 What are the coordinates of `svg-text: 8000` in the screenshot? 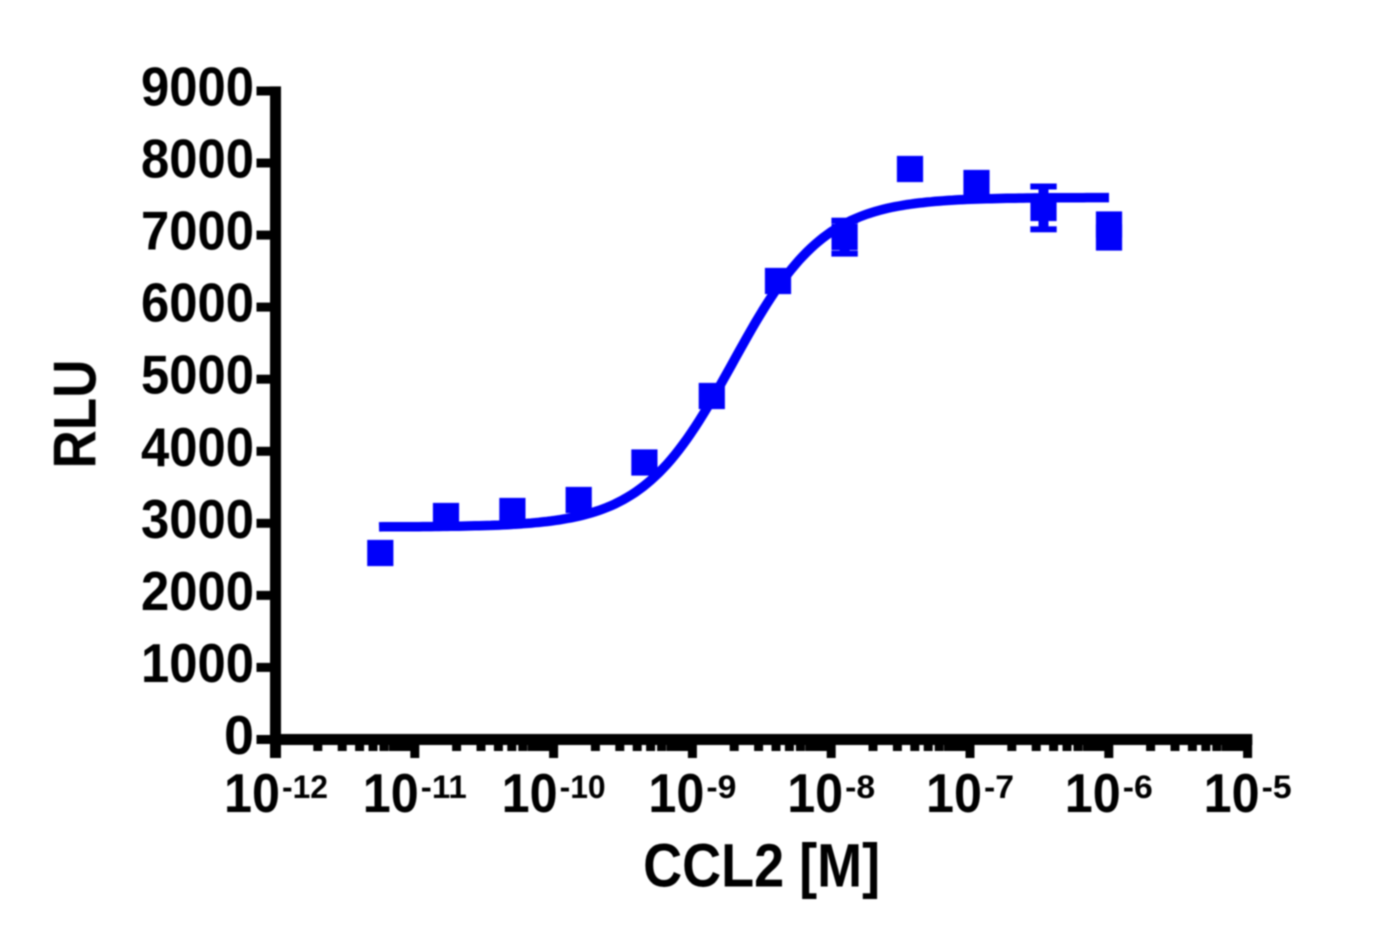 It's located at (197, 159).